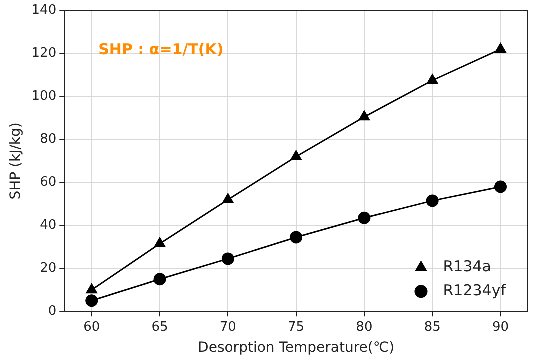  What do you see at coordinates (160, 327) in the screenshot?
I see `x-tick-label: 65` at bounding box center [160, 327].